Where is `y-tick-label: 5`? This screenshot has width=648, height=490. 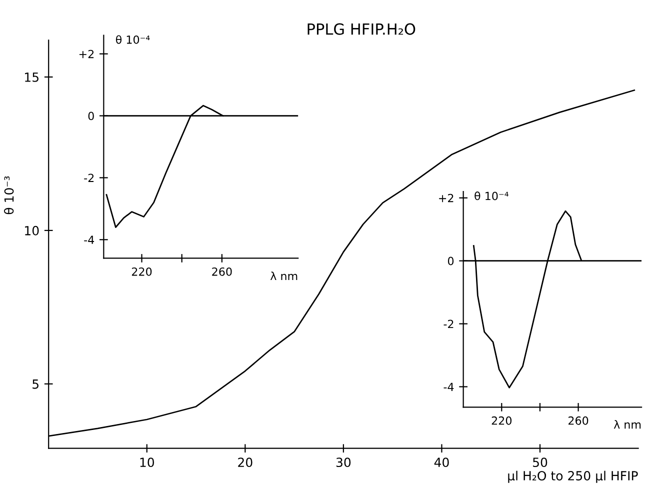 y-tick-label: 5 is located at coordinates (35, 384).